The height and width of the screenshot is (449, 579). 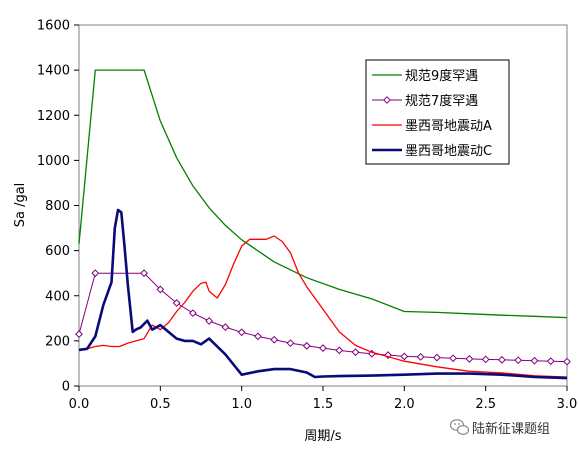 I want to click on x-axis-title: 周期/s, so click(x=322, y=436).